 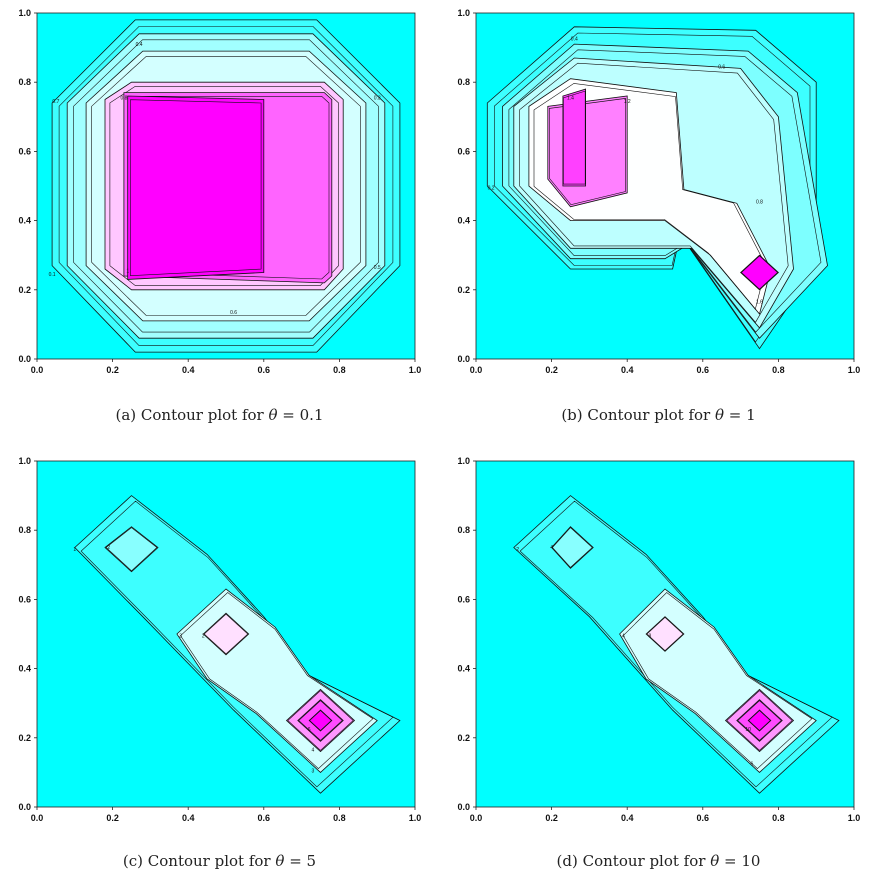 I want to click on contour-label: 2, so click(x=203, y=636).